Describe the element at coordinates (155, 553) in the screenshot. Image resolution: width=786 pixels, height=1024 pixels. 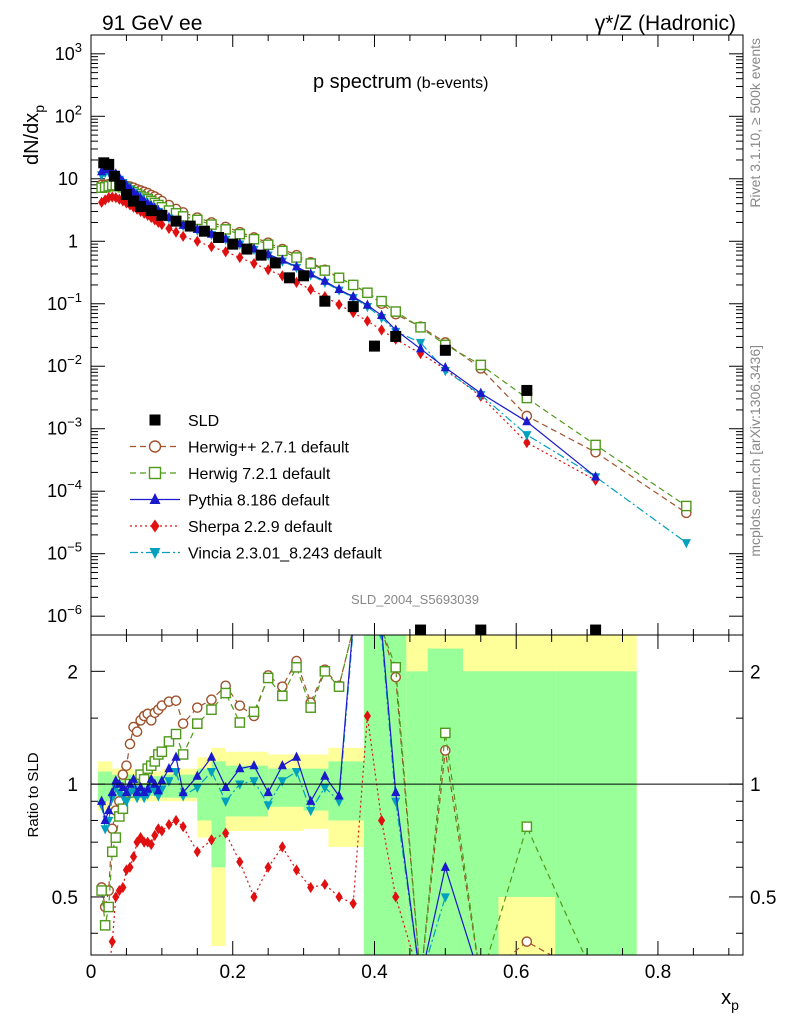
I see `legend-marker-vincia` at that location.